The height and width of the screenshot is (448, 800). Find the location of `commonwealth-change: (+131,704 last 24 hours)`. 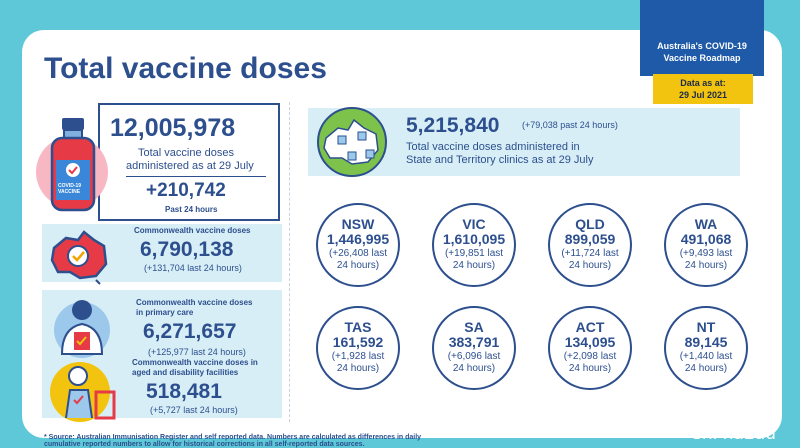

commonwealth-change: (+131,704 last 24 hours) is located at coordinates (193, 268).